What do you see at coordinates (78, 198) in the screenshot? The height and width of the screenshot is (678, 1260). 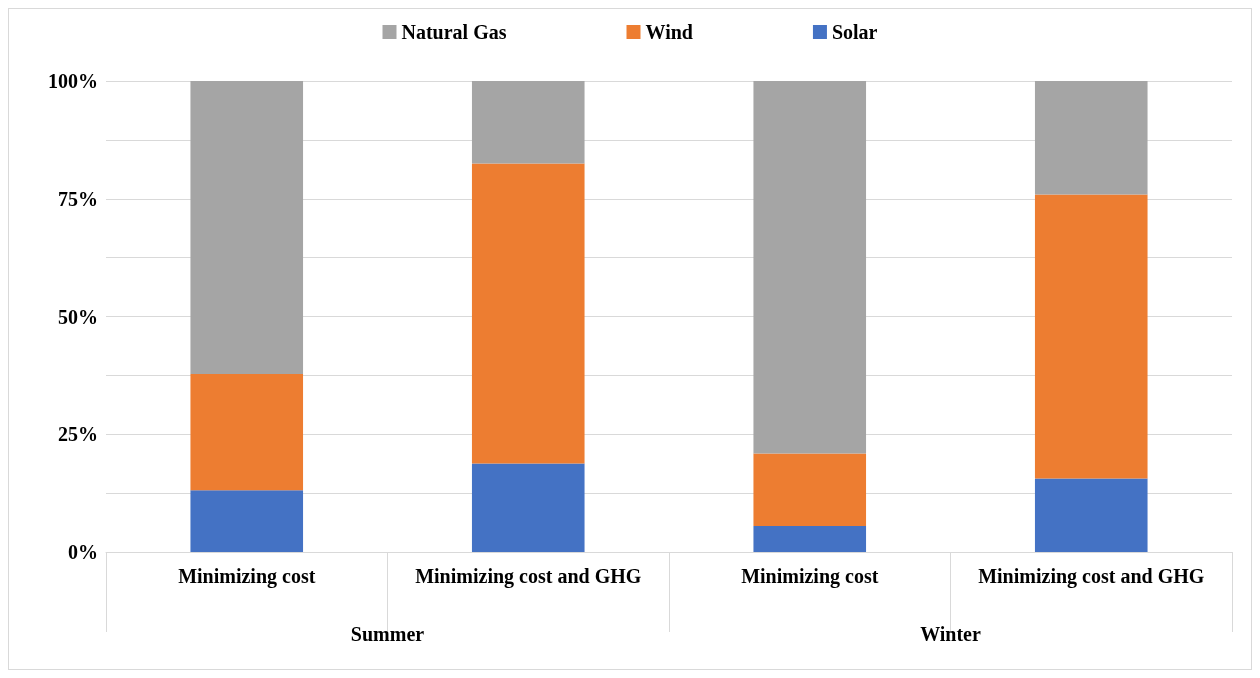 I see `y-tick-label: 75%` at bounding box center [78, 198].